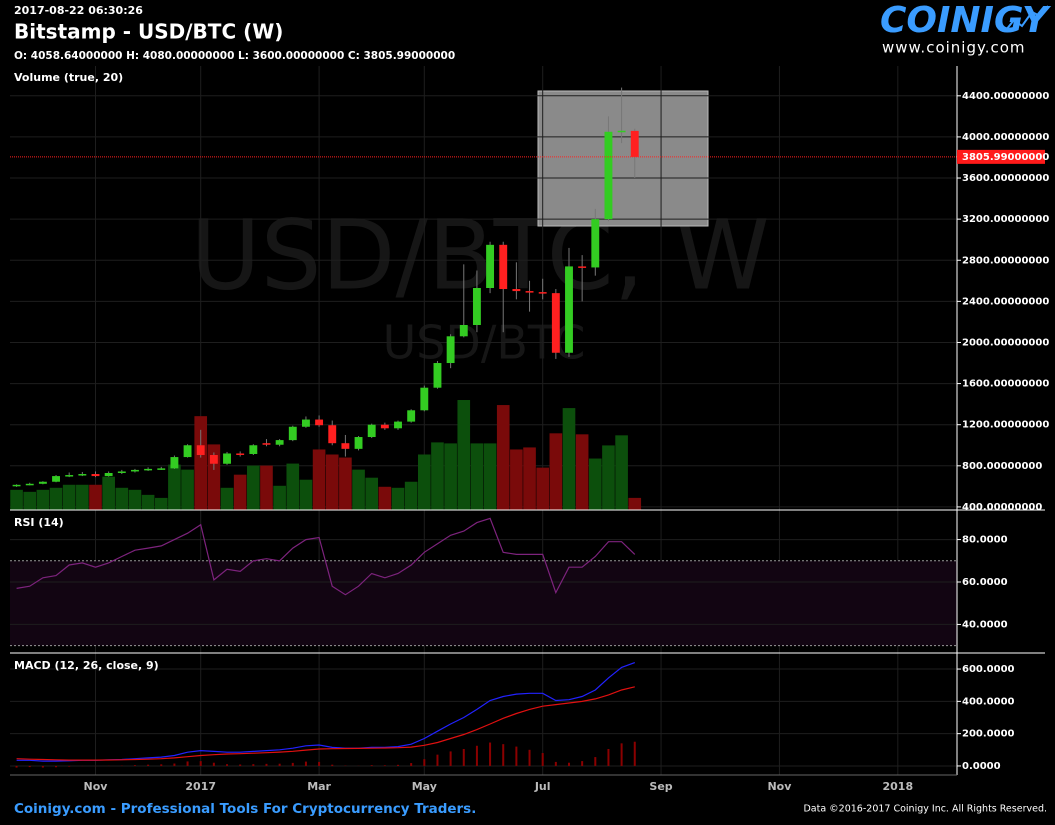 This screenshot has width=1055, height=825. What do you see at coordinates (325, 723) in the screenshot?
I see `line` at bounding box center [325, 723].